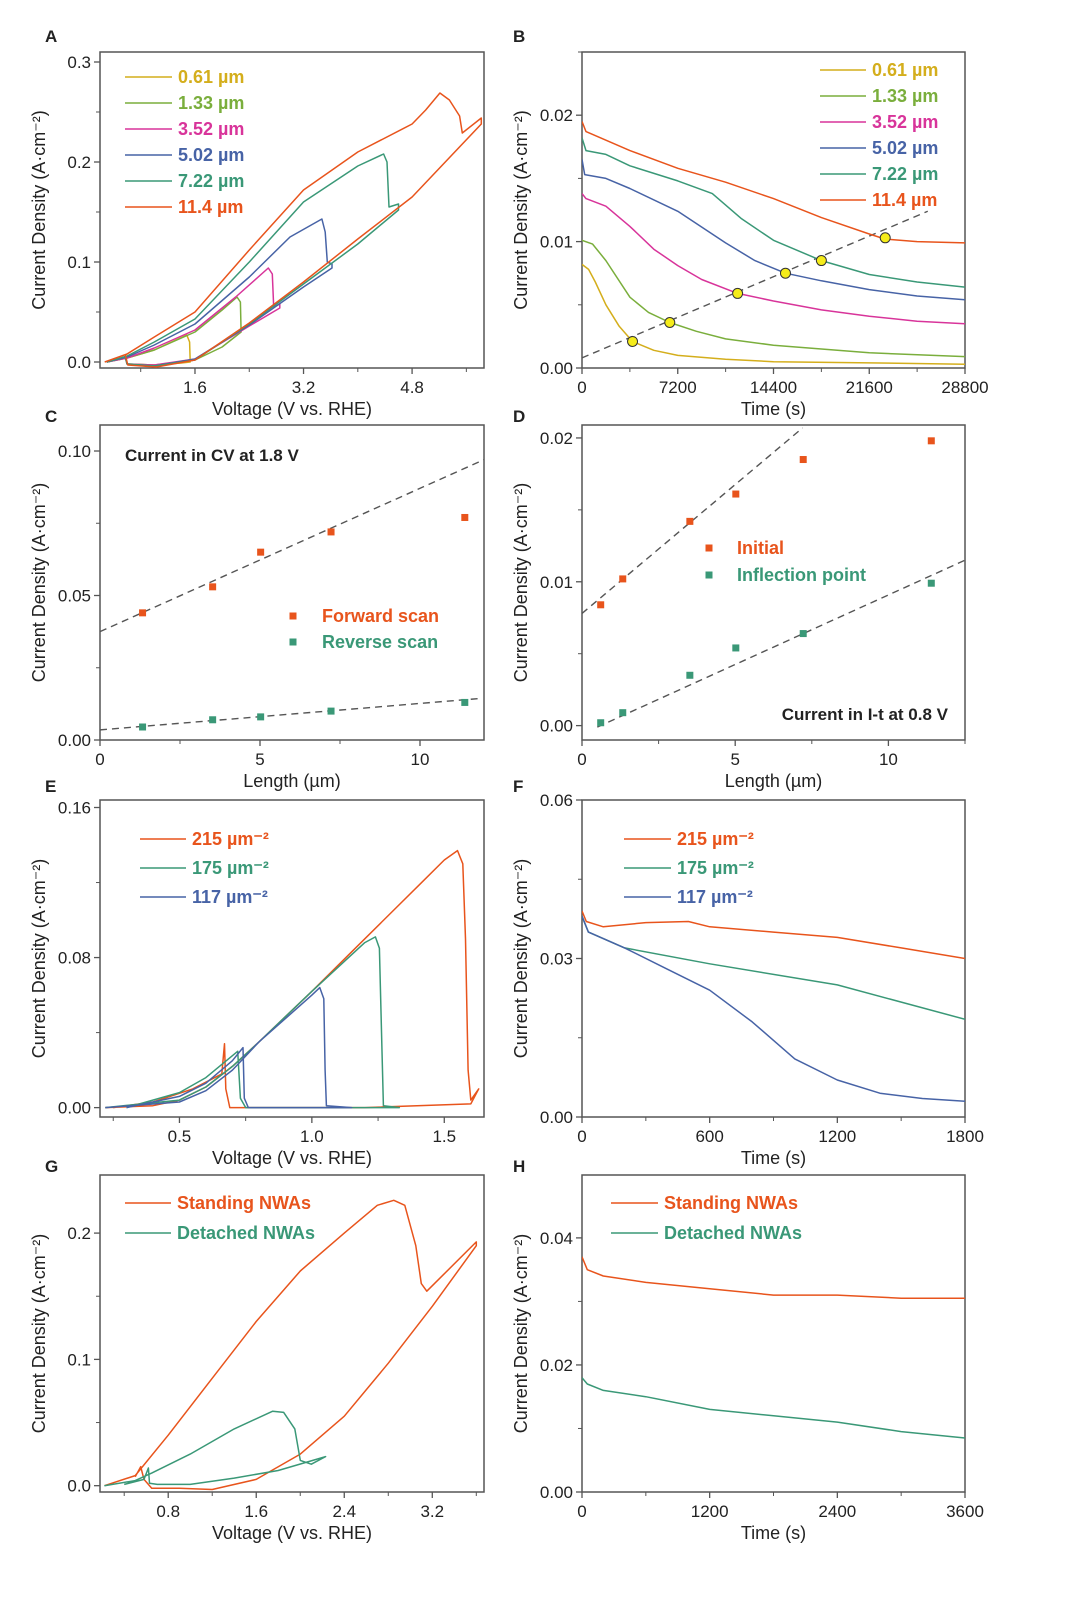  What do you see at coordinates (380, 616) in the screenshot?
I see `legend-label: Forward scan` at bounding box center [380, 616].